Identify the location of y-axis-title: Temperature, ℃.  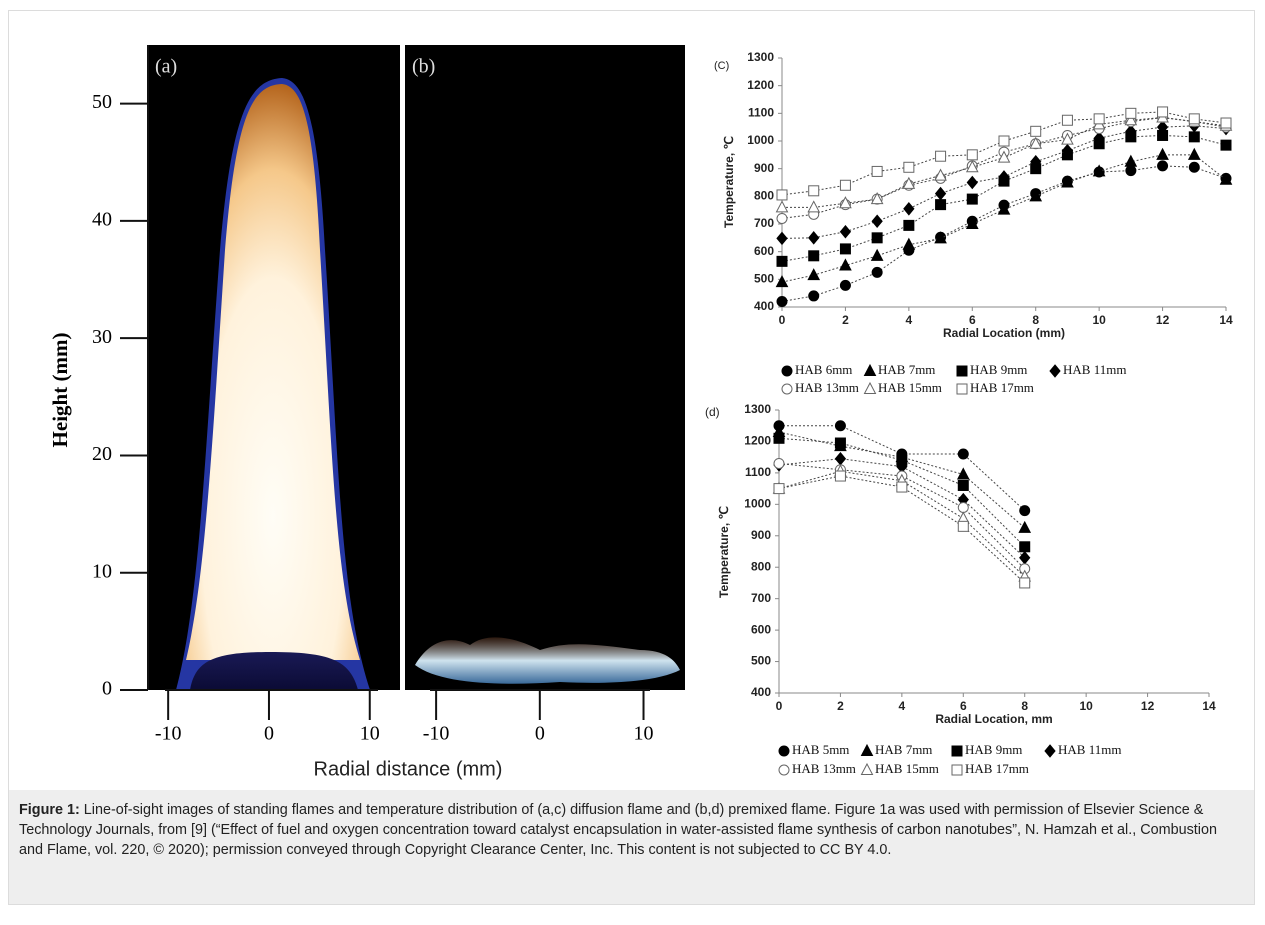
(729, 182).